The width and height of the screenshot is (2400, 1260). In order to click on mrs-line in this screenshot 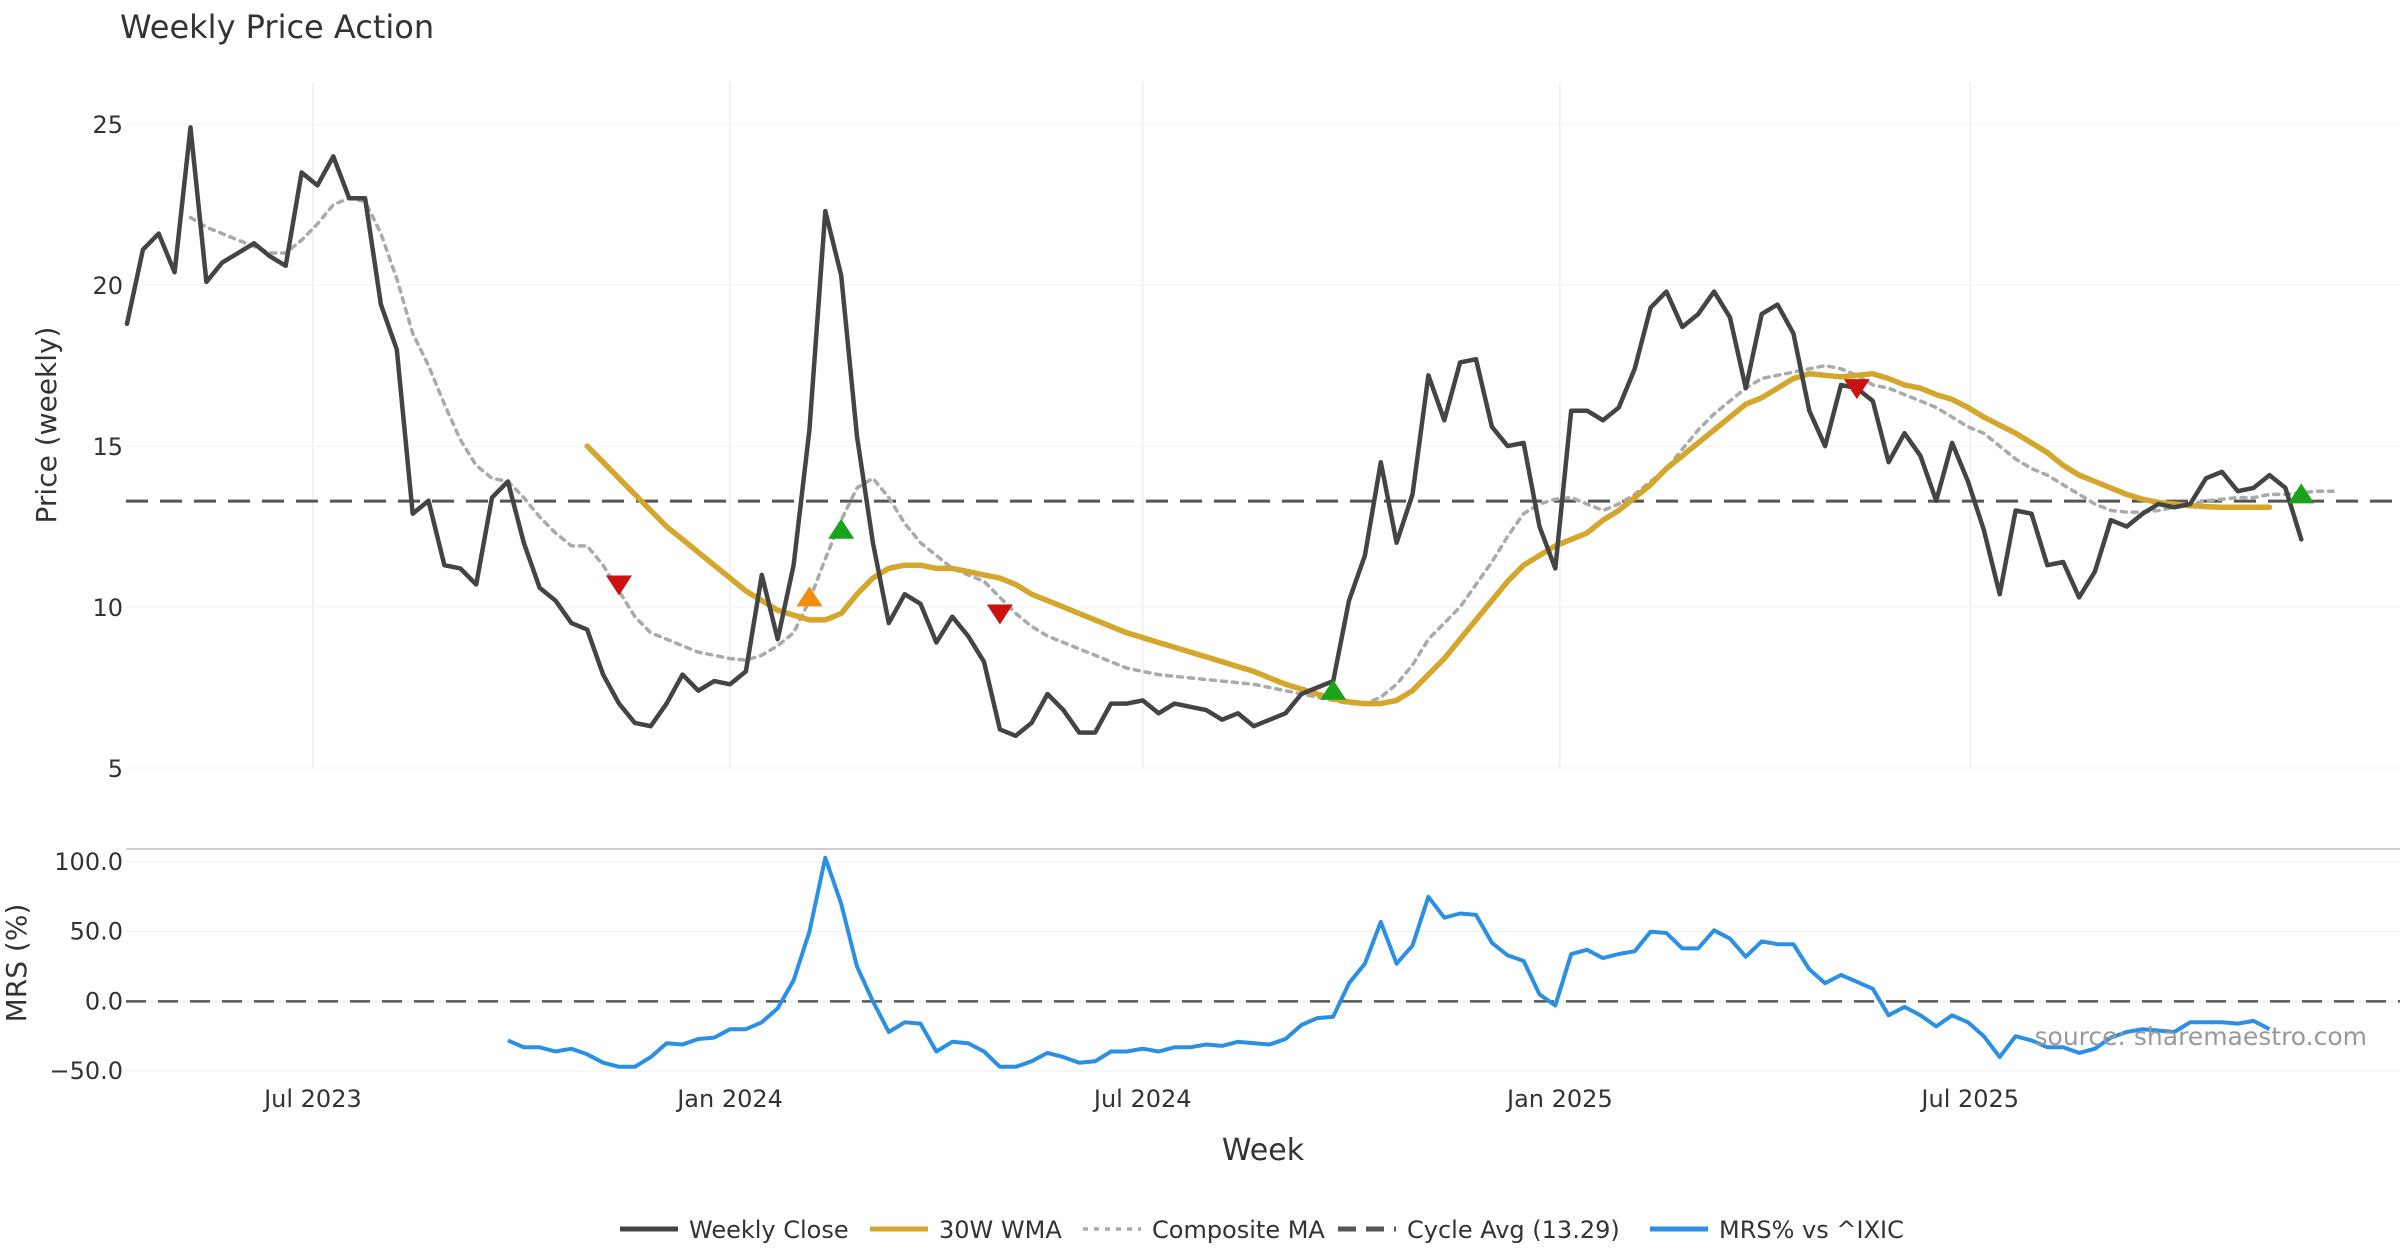, I will do `click(1389, 962)`.